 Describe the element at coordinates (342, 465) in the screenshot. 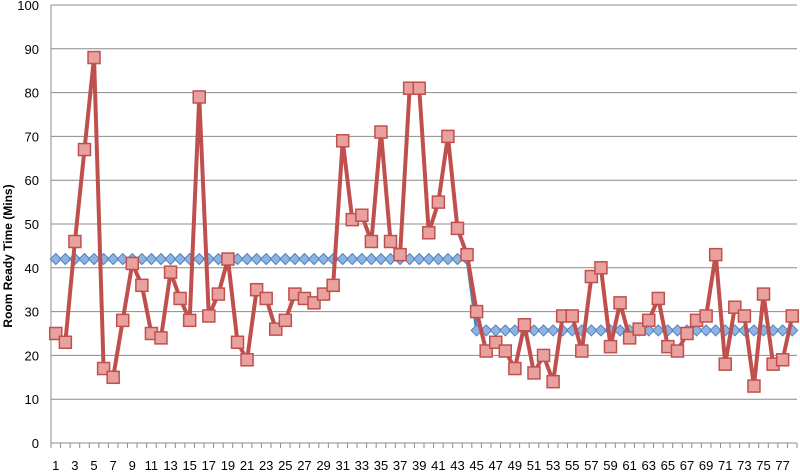

I see `x-tick-label: 31` at that location.